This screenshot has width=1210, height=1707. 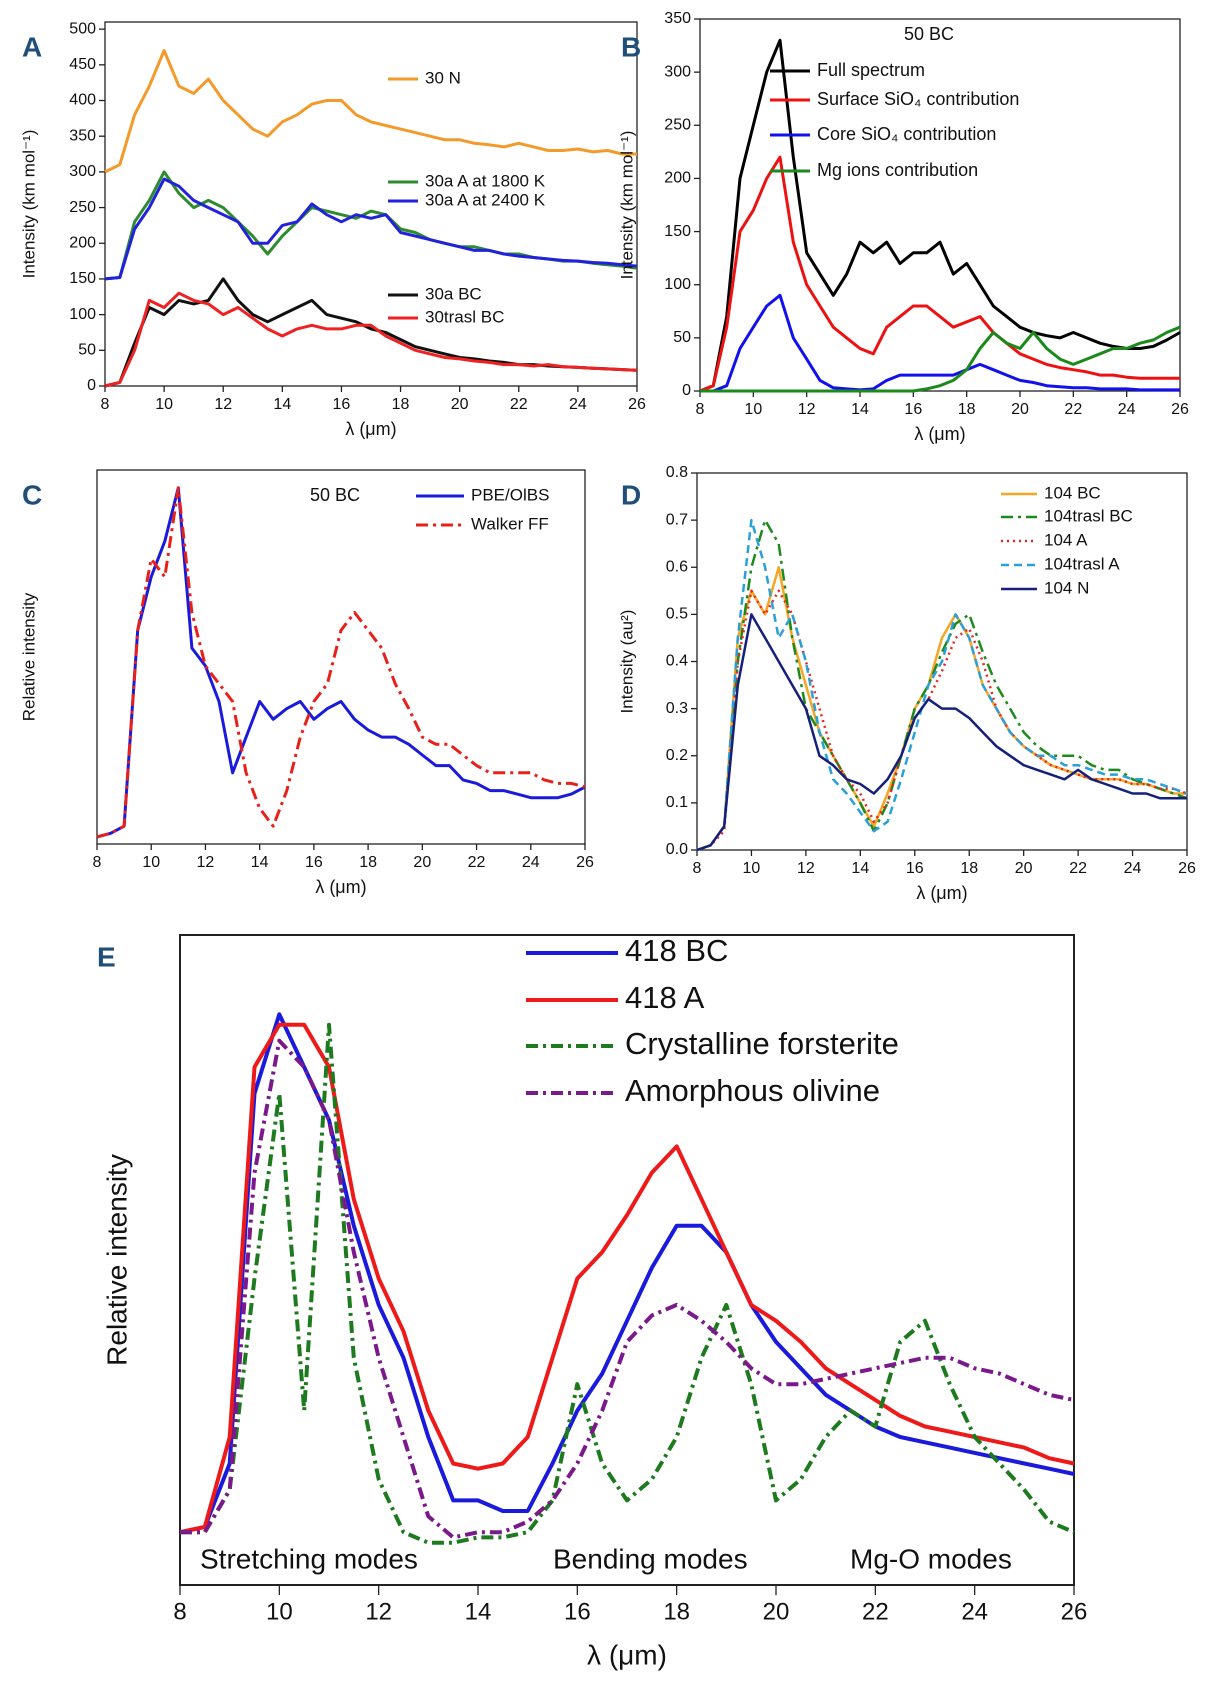 I want to click on legend-label: 104 A, so click(x=1066, y=539).